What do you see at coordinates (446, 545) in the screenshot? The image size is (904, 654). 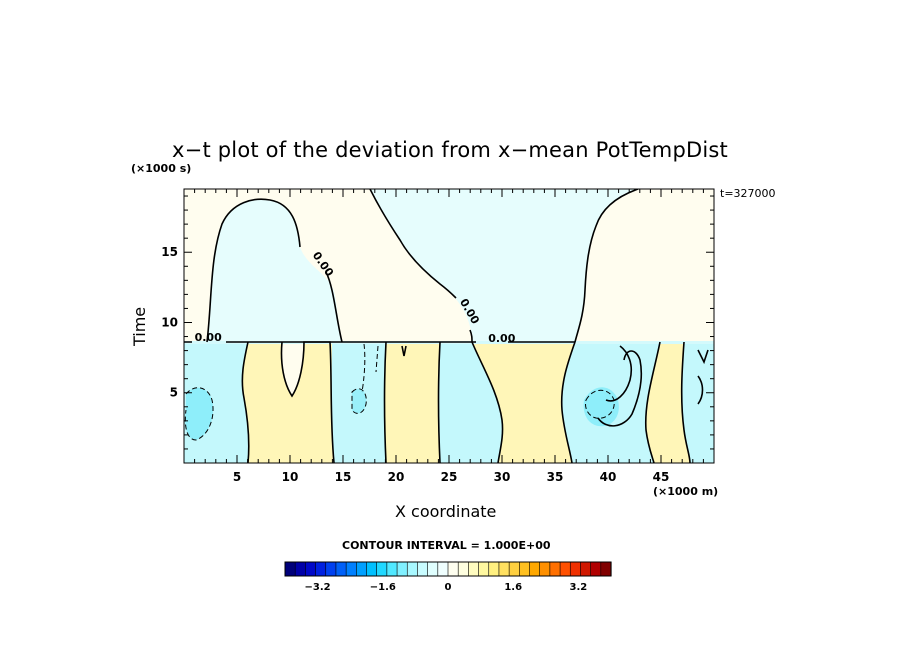 I see `contour-interval-text: CONTOUR INTERVAL = 1.000E+00` at bounding box center [446, 545].